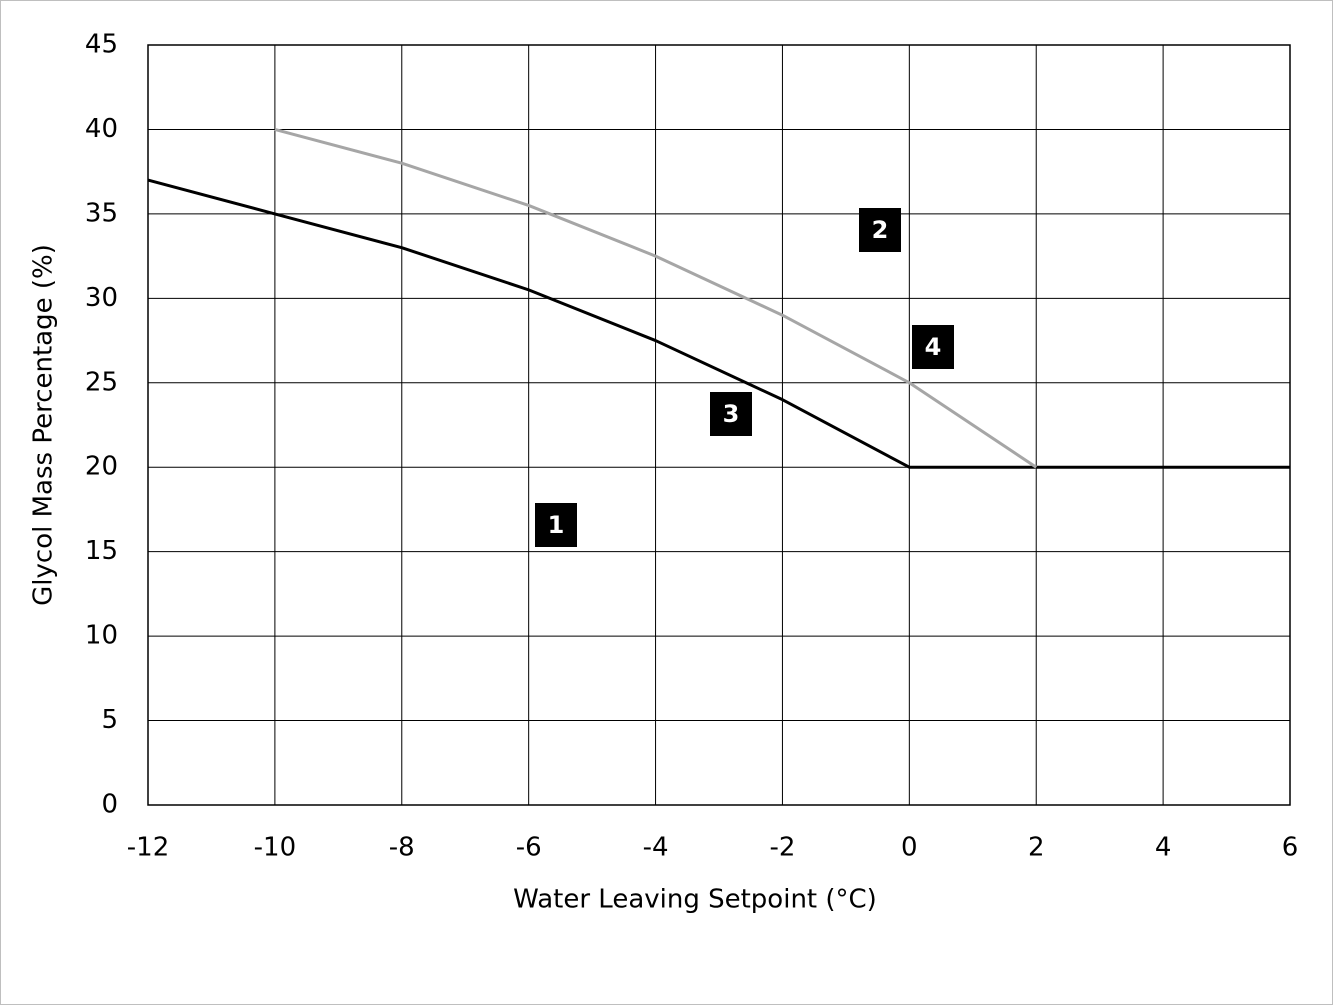 The image size is (1333, 1005). I want to click on x-tick-label: -6, so click(529, 848).